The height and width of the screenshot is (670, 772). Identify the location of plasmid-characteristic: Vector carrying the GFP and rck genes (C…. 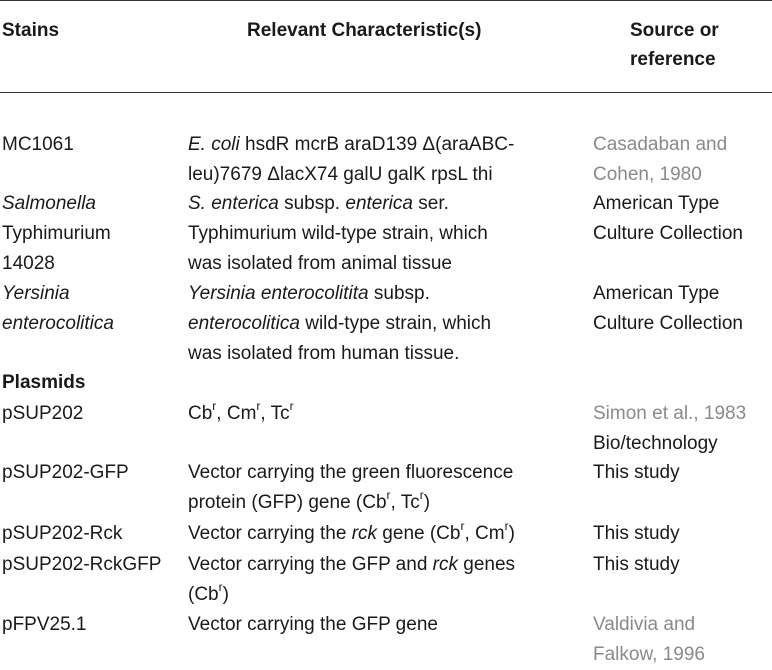
(352, 579).